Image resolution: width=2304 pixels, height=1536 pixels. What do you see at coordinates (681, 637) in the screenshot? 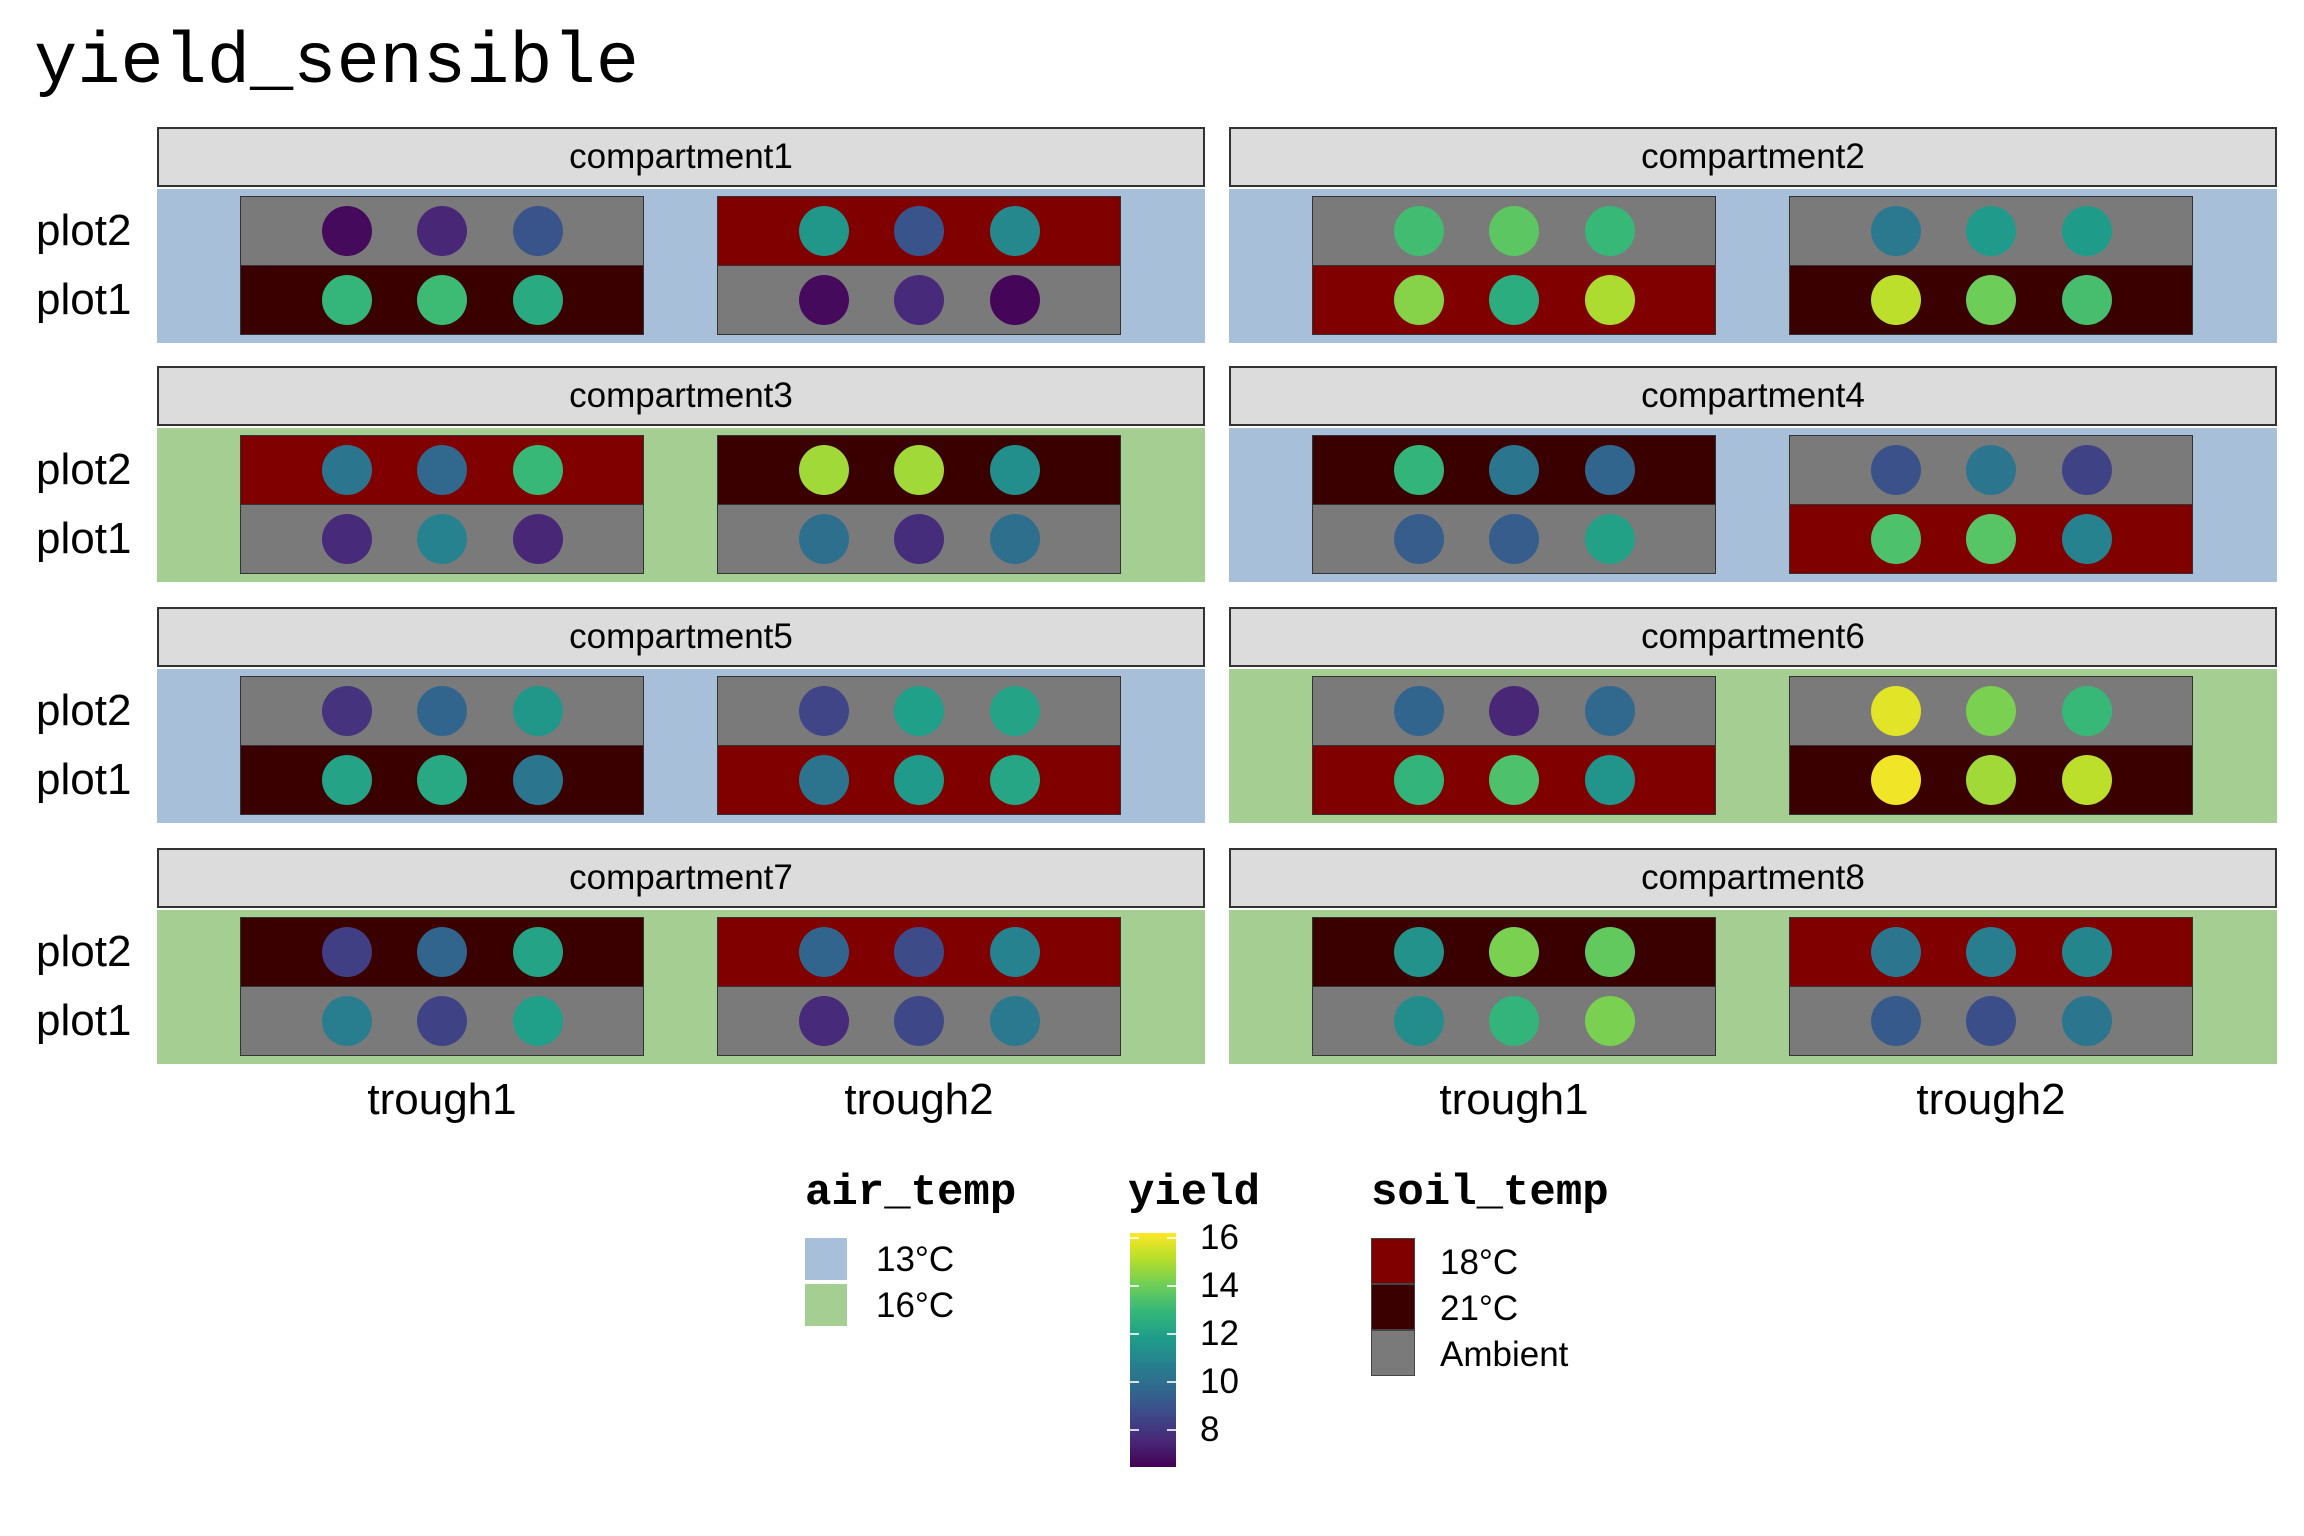
I see `facet-strip-label: compartment5` at bounding box center [681, 637].